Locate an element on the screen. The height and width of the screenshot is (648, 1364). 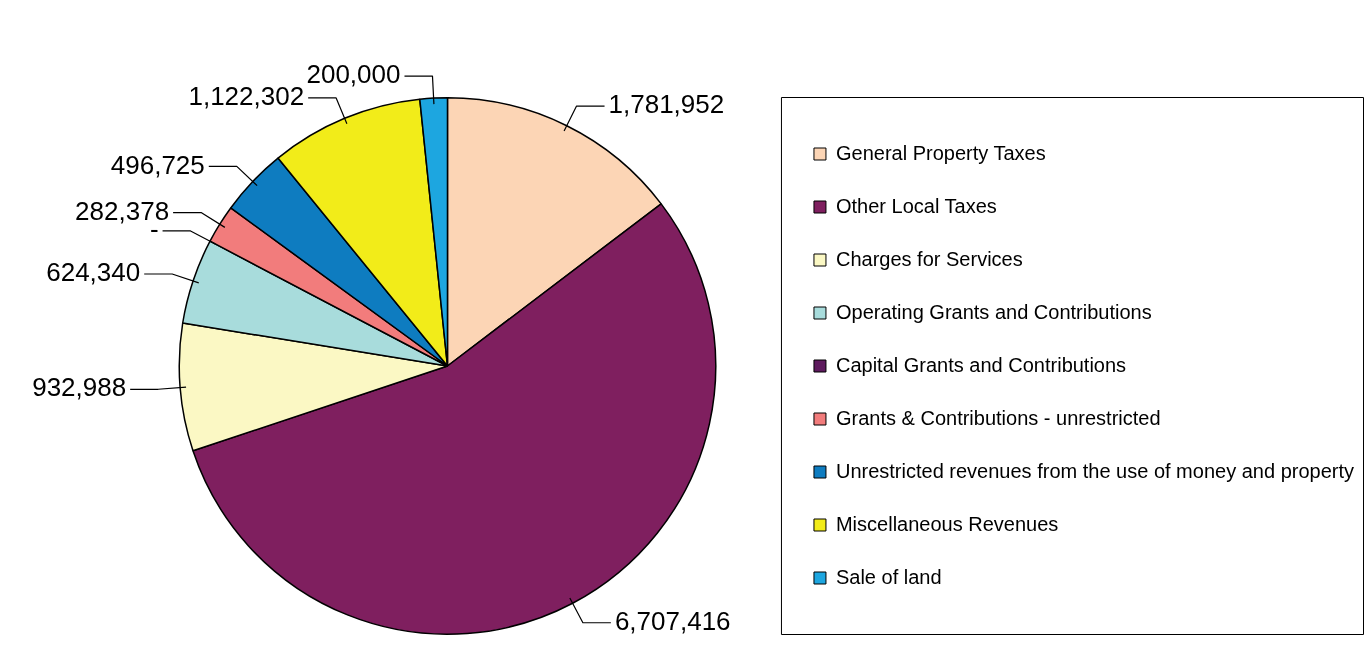
data-label: 1,781,952 is located at coordinates (666, 104).